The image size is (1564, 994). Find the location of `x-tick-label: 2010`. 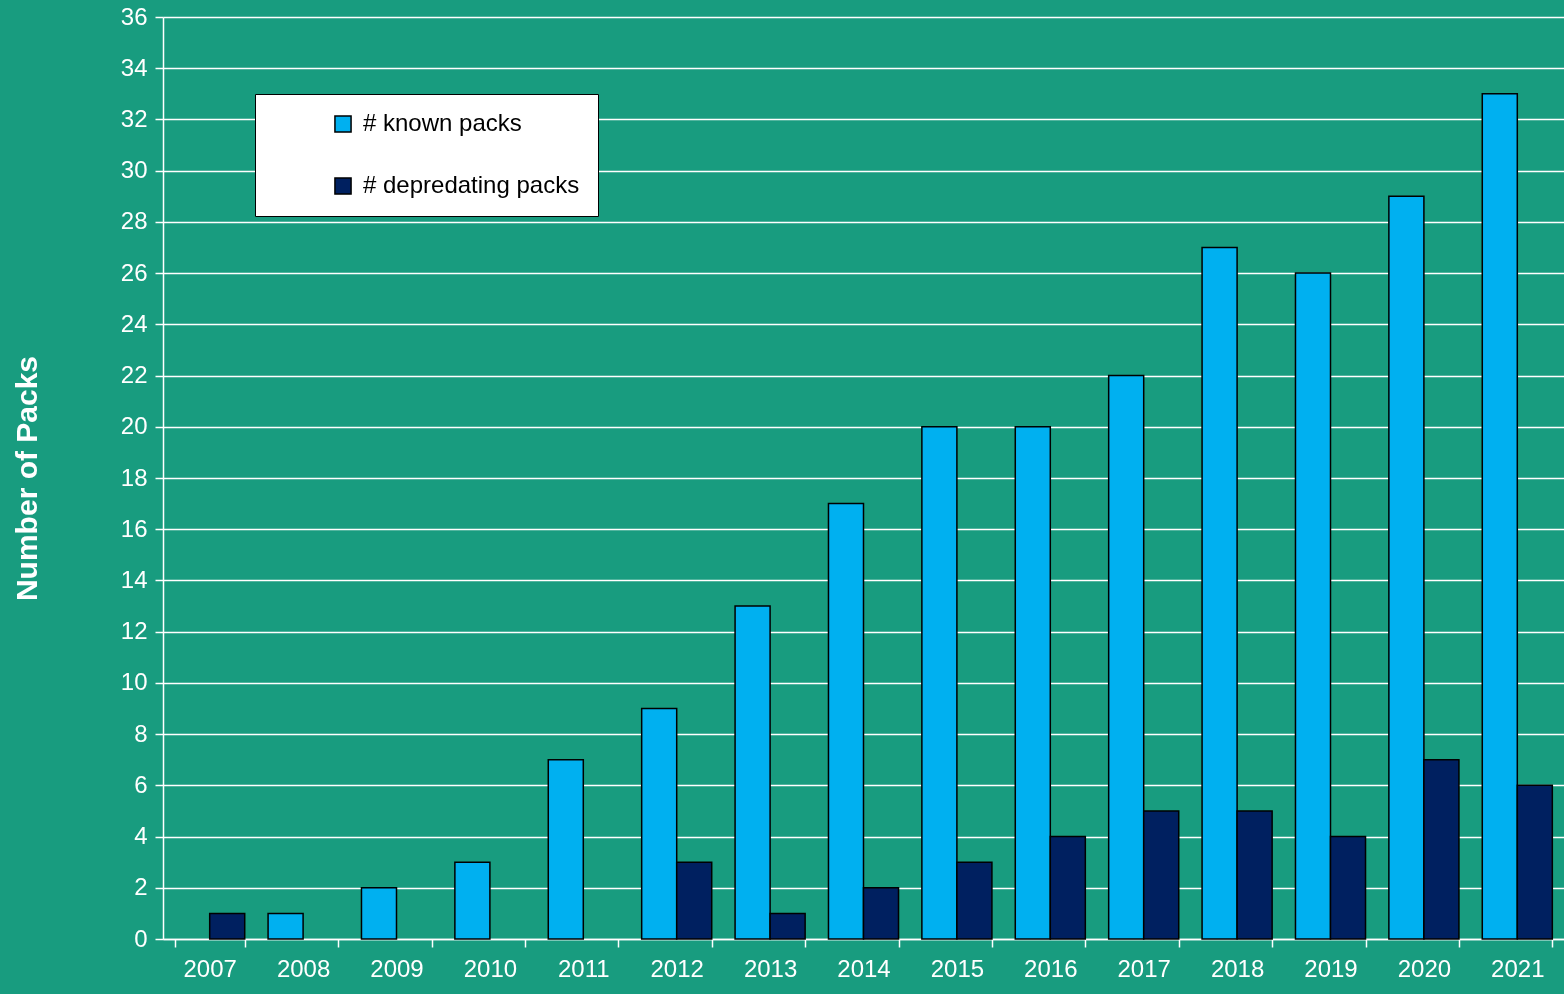

x-tick-label: 2010 is located at coordinates (490, 968).